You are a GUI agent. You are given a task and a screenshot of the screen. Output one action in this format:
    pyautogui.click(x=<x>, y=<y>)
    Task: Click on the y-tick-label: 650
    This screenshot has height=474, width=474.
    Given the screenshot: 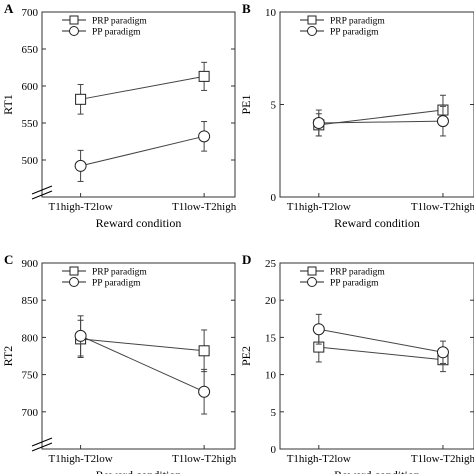 What is the action you would take?
    pyautogui.click(x=30, y=50)
    